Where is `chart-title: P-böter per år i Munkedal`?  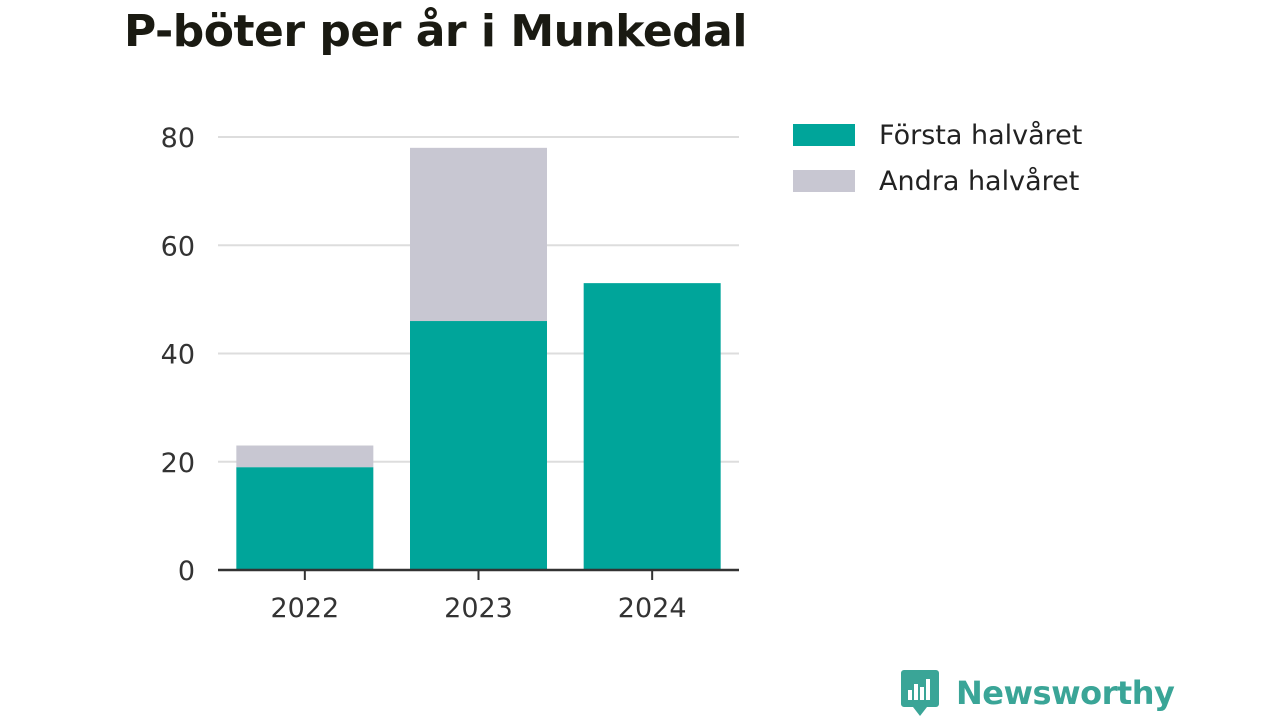 chart-title: P-böter per år i Munkedal is located at coordinates (435, 31).